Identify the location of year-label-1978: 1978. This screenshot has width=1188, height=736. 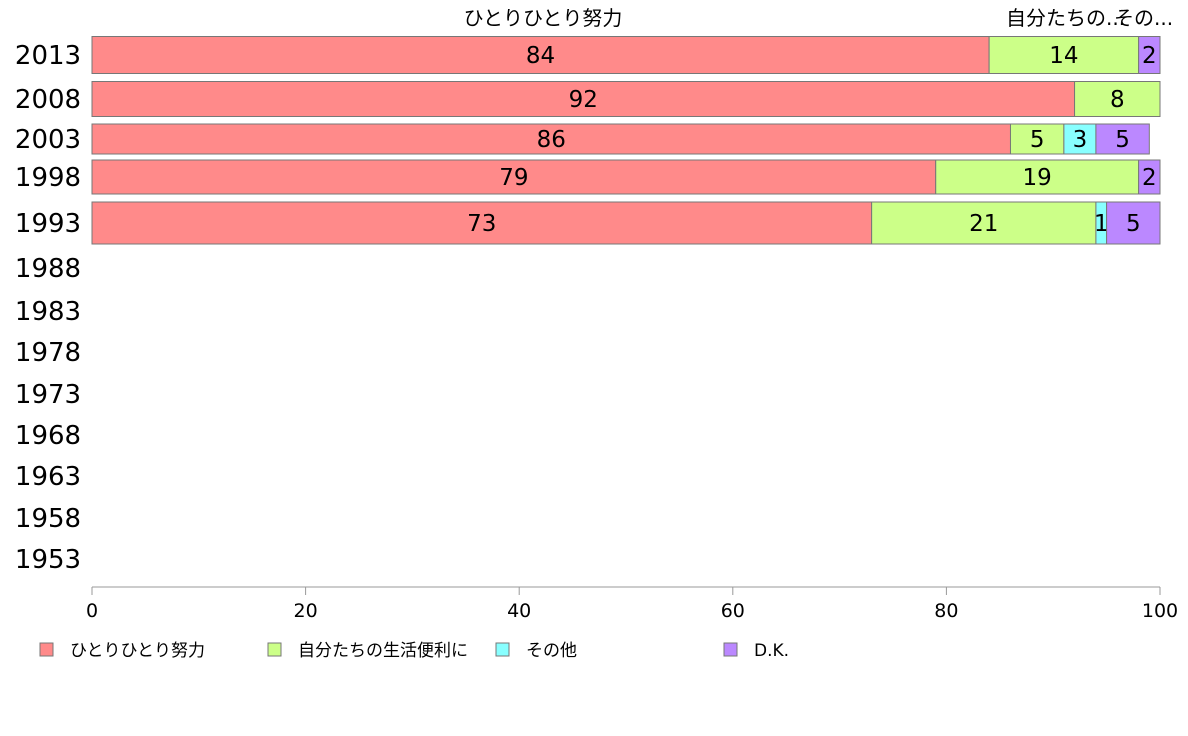
(48, 353).